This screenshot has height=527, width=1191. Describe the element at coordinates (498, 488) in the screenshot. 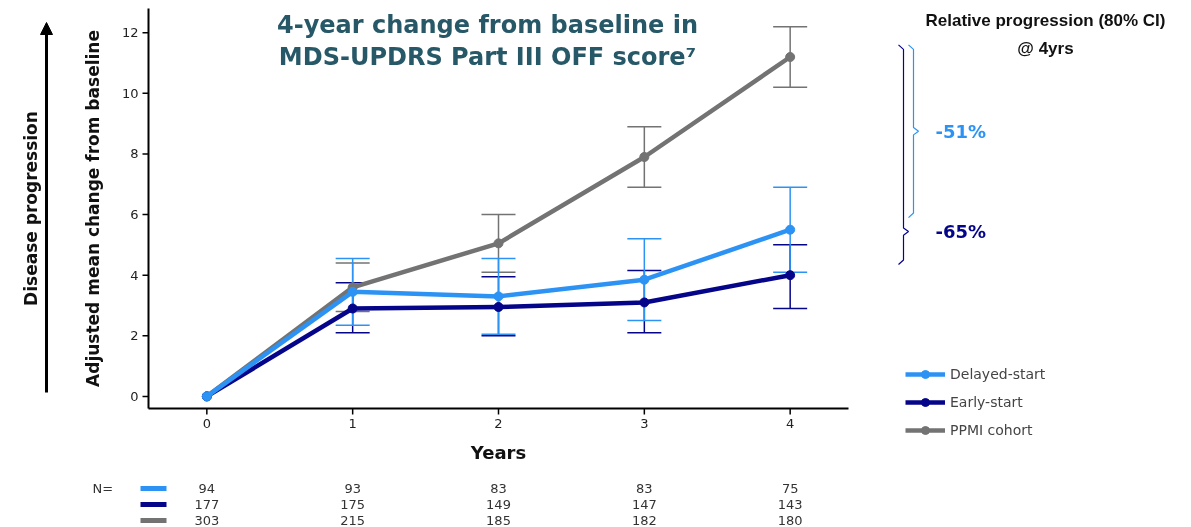

I see `text: 94 93 83 83 75` at that location.